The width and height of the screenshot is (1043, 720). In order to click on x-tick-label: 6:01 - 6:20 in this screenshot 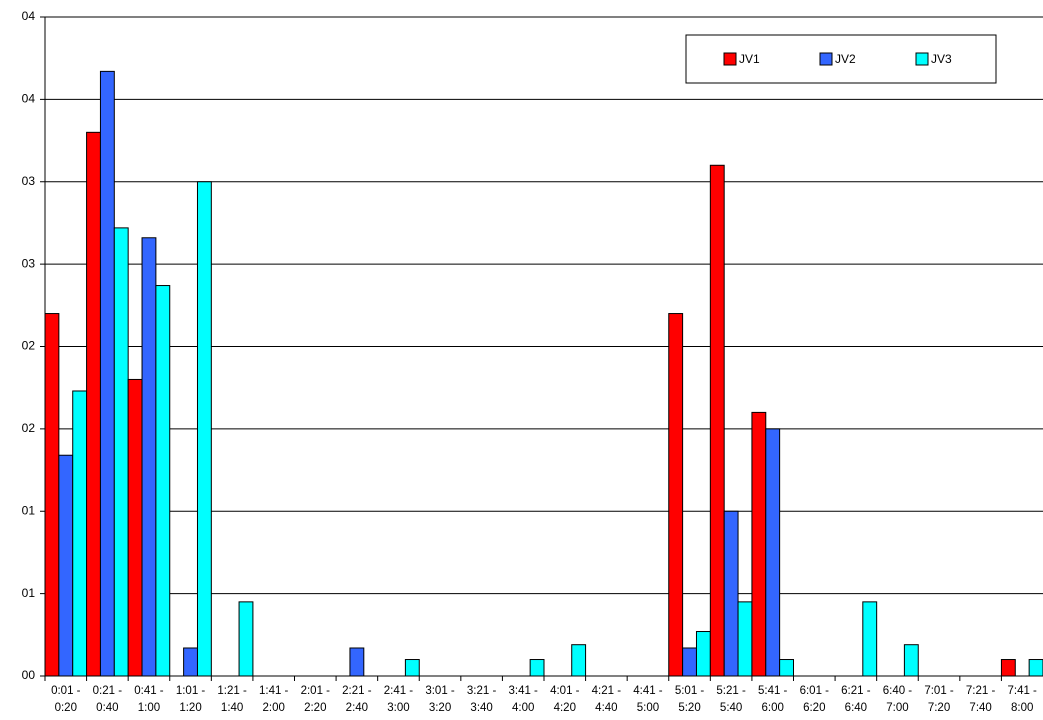, I will do `click(814, 699)`.